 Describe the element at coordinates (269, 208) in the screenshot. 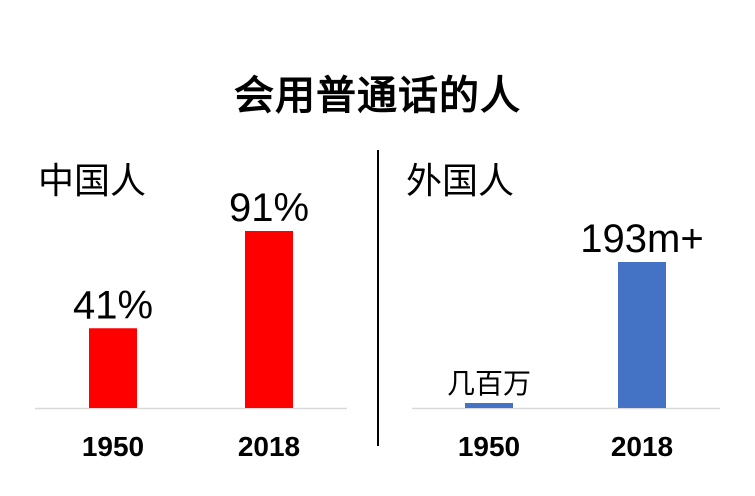

I see `data-label: 91%` at that location.